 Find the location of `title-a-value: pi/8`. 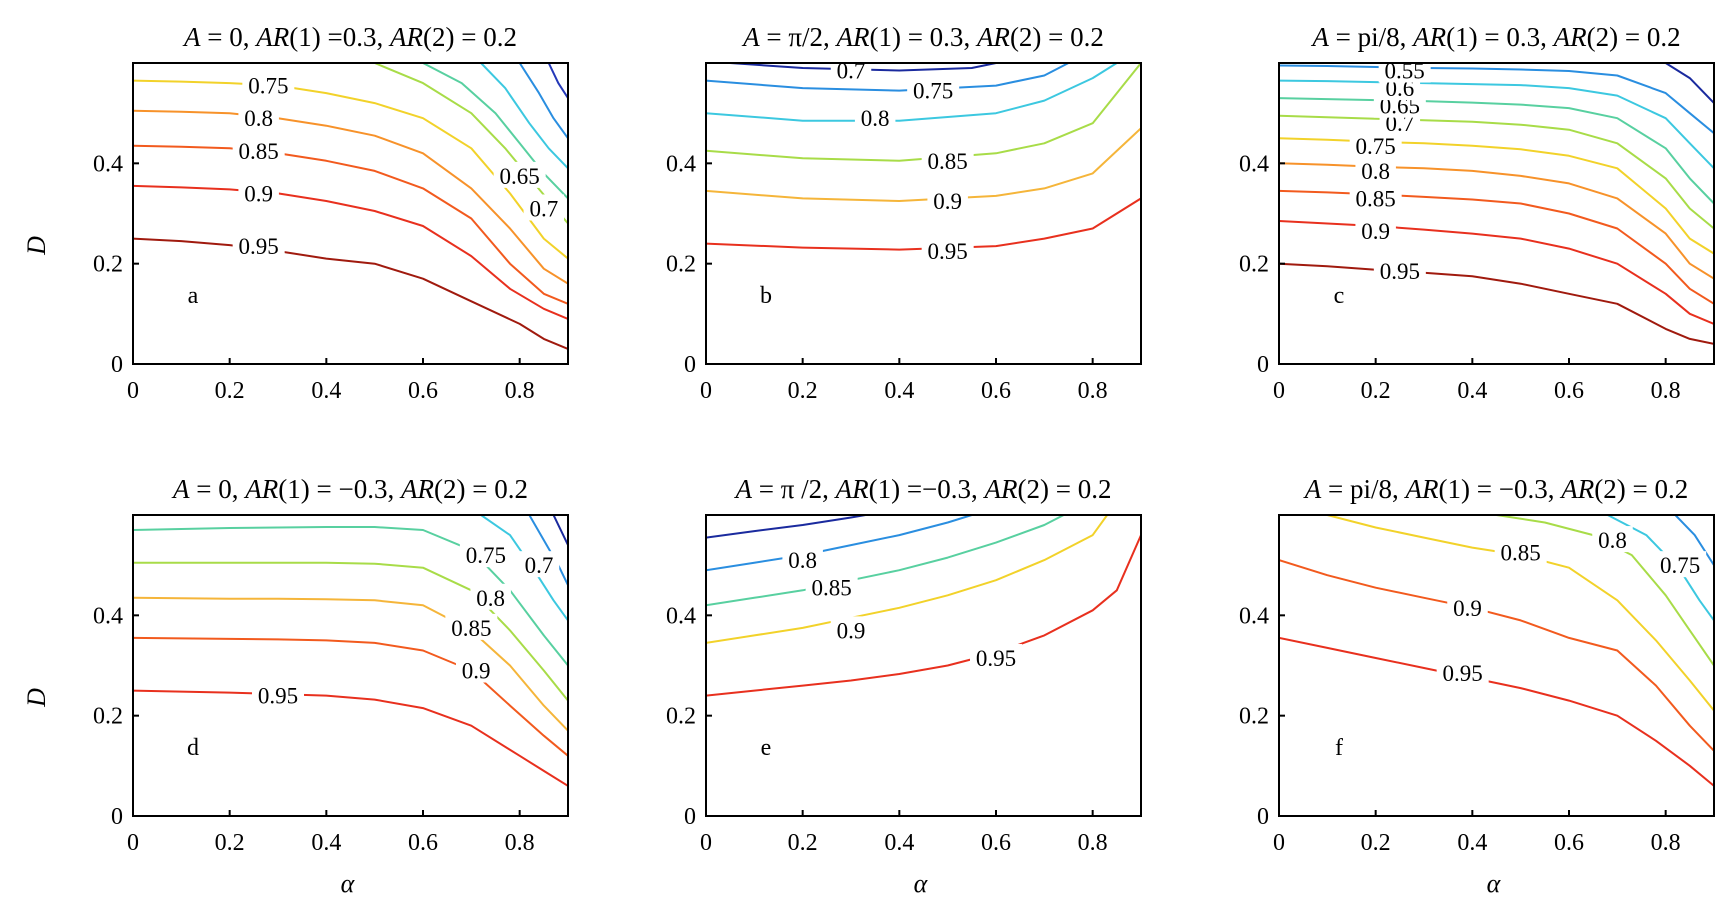

title-a-value: pi/8 is located at coordinates (1371, 489).